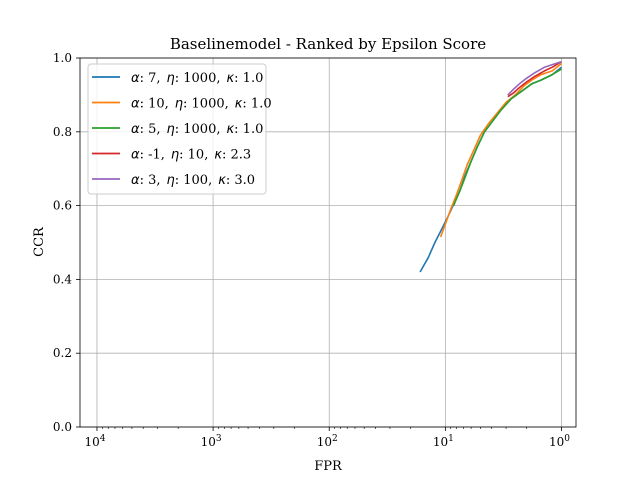 The image size is (640, 480). Describe the element at coordinates (559, 441) in the screenshot. I see `x-tick-label: 10⁰` at that location.